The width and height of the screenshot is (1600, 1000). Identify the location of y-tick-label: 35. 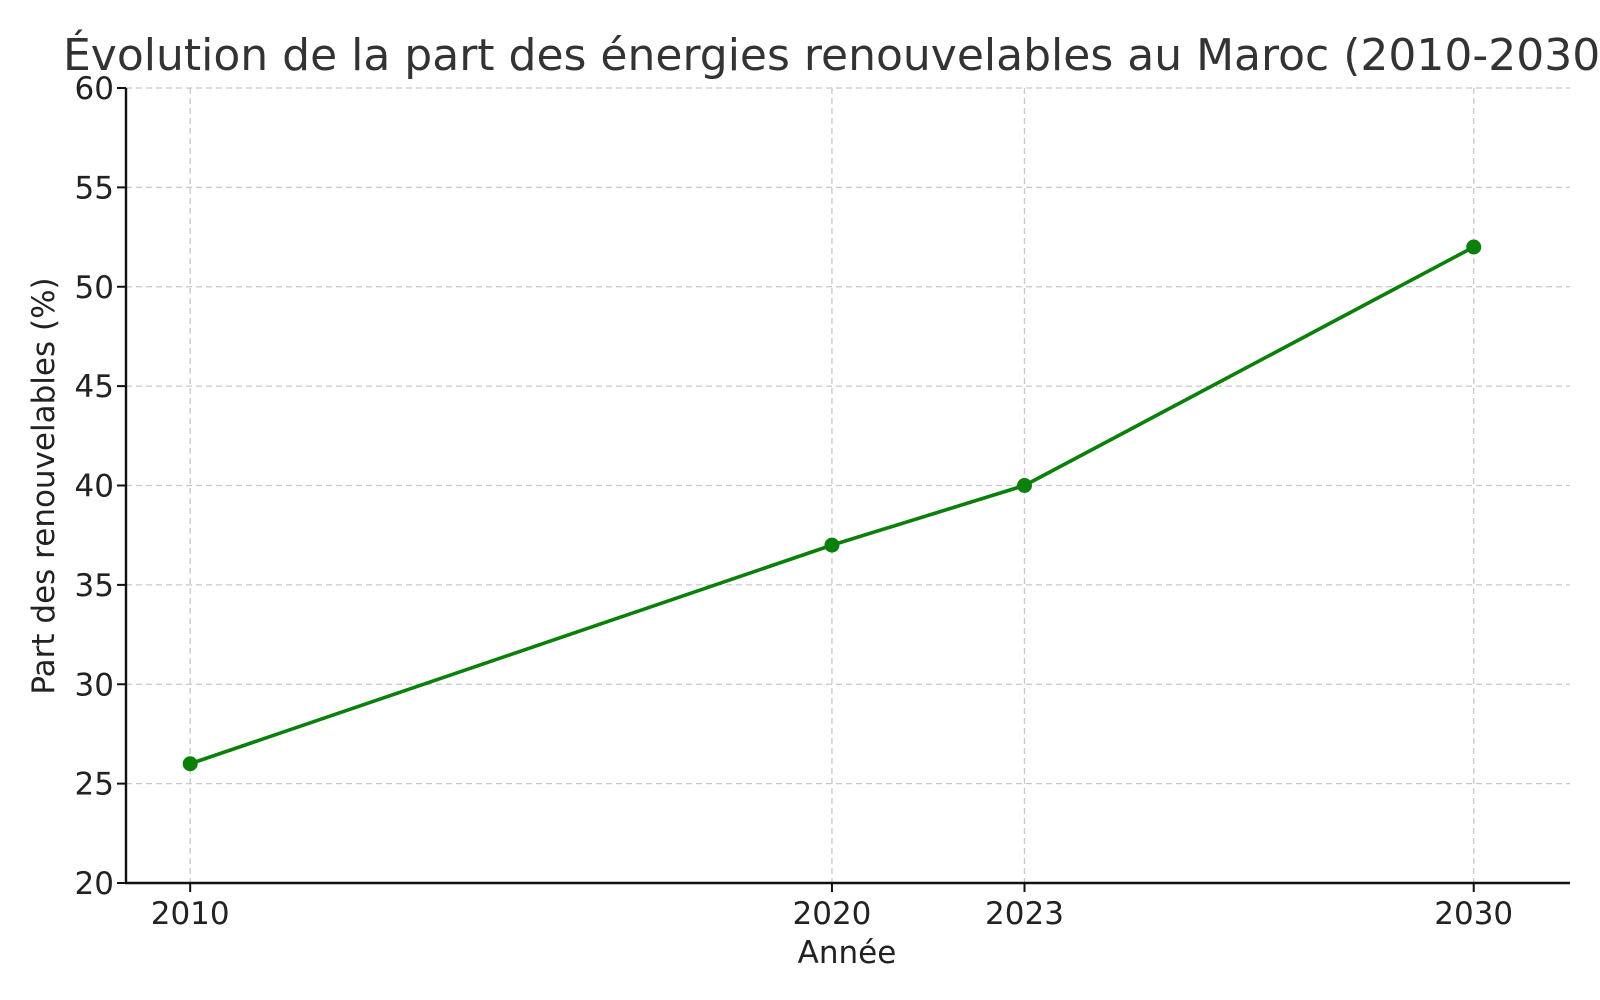
(94, 586).